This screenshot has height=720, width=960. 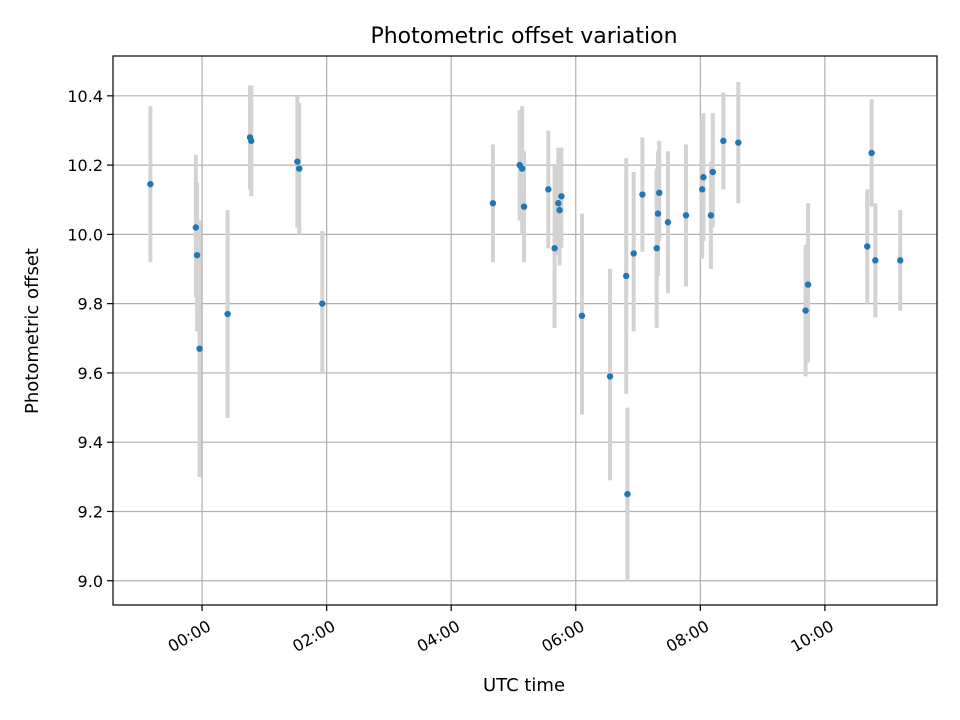 I want to click on y-tick-label: 9.6, so click(x=90, y=373).